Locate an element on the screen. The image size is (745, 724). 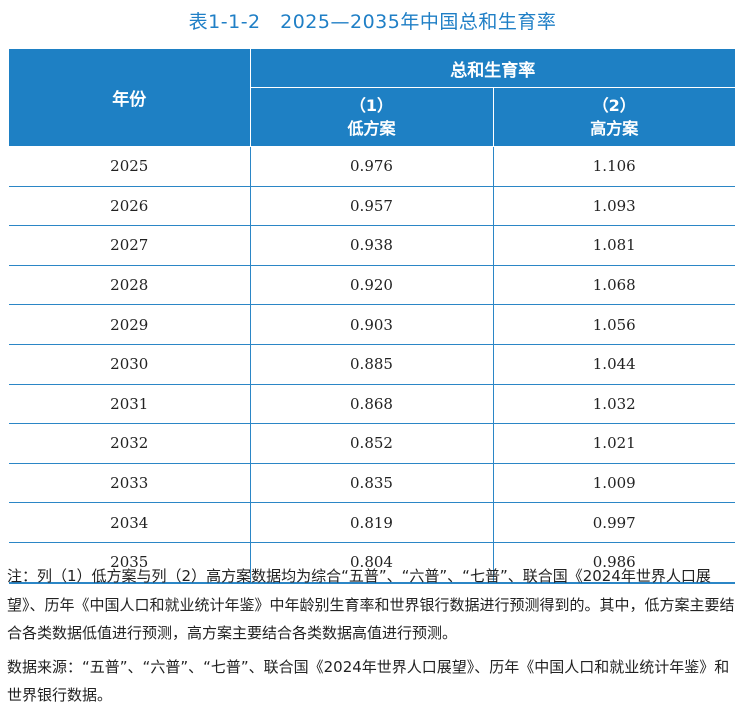
table-row: 2033 0.835 1.009 is located at coordinates (372, 483).